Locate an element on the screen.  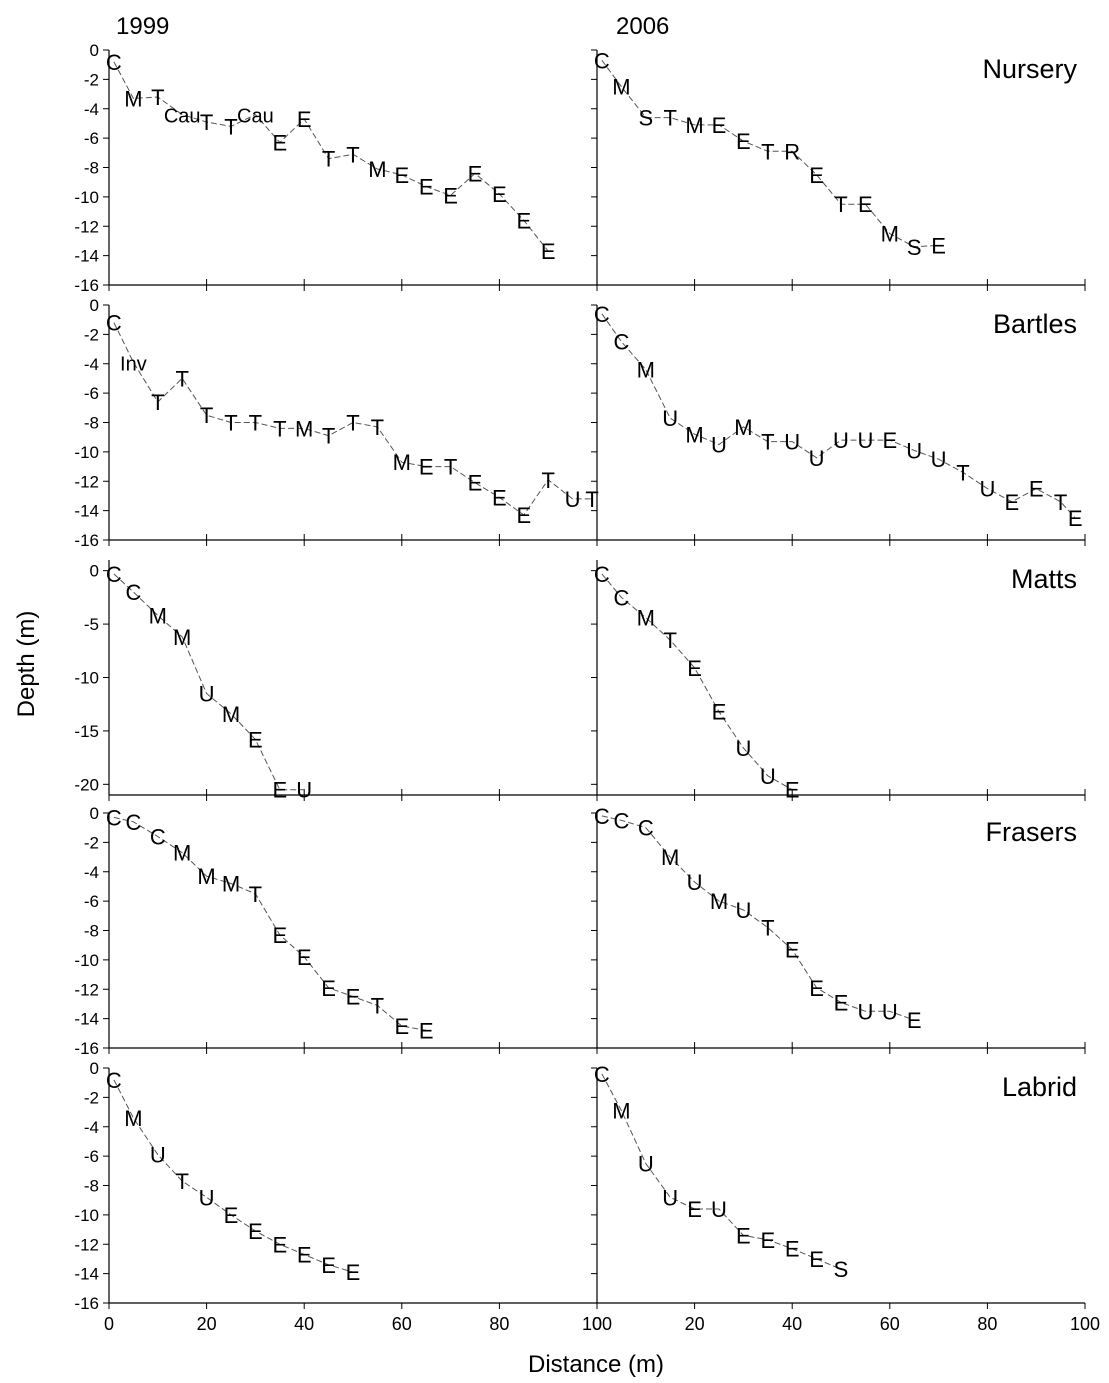
y-tick-label: -15 is located at coordinates (86, 731).